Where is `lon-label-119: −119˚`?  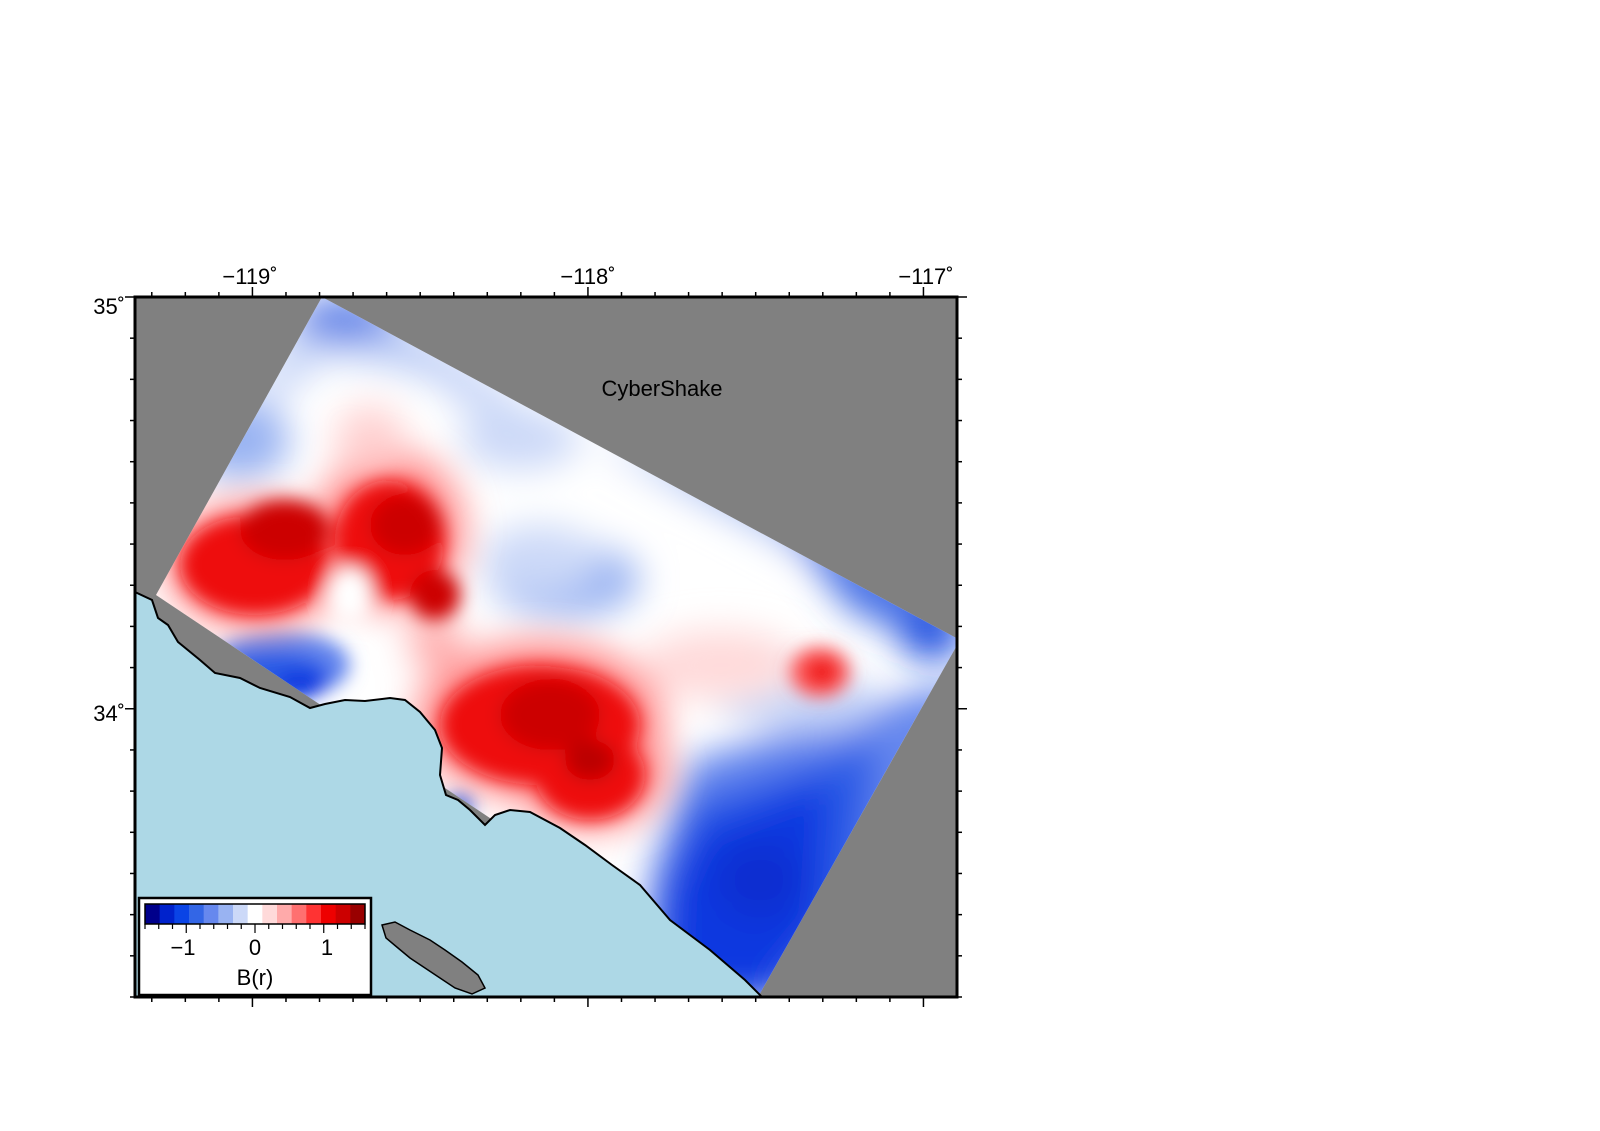
lon-label-119: −119˚ is located at coordinates (249, 276).